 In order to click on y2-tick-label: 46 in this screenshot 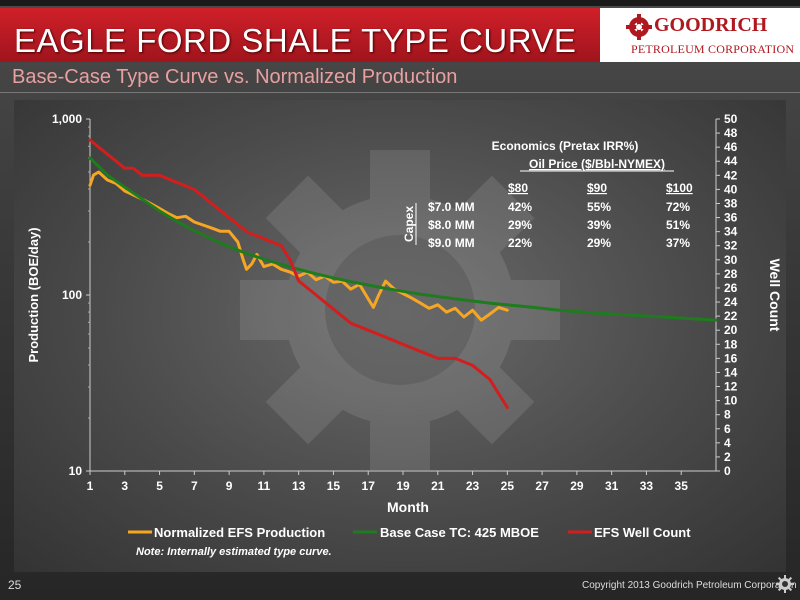, I will do `click(731, 147)`.